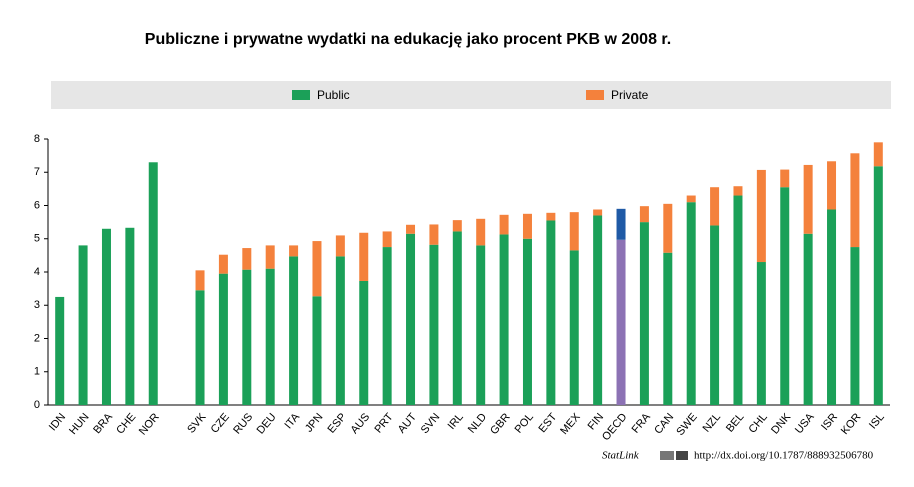 This screenshot has height=487, width=914. I want to click on x-tick-label: ITA, so click(292, 421).